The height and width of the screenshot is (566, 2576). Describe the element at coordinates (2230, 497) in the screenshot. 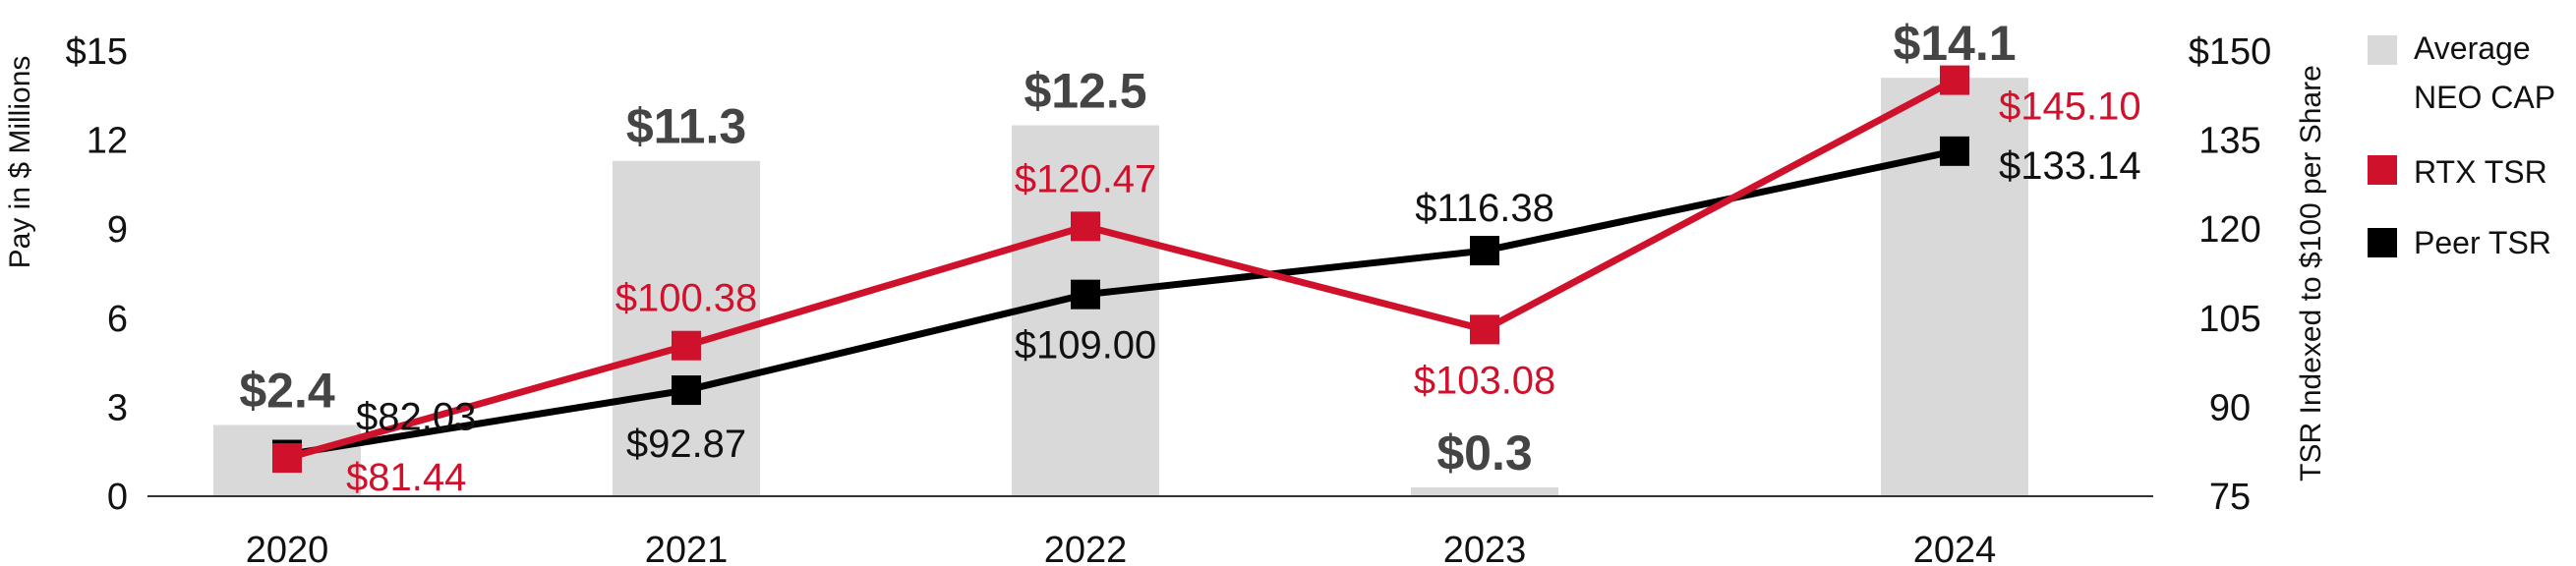

I see `y-right-tick-75: 75` at that location.